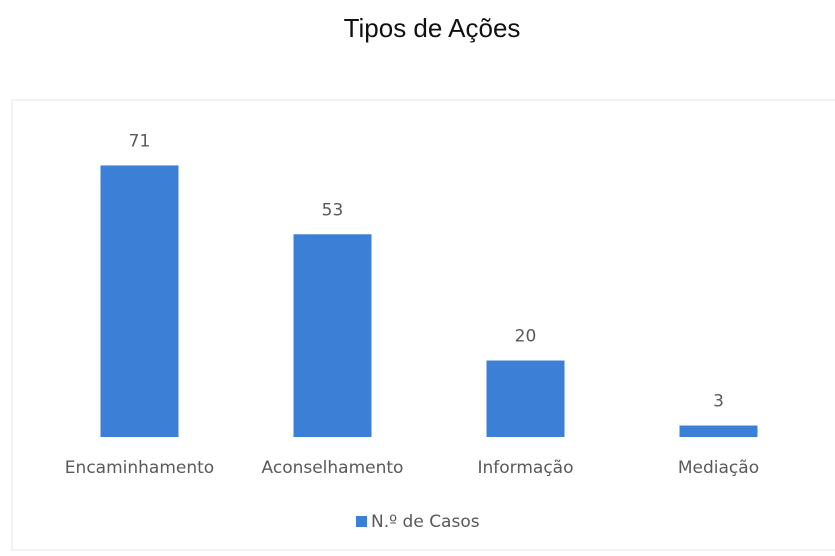  Describe the element at coordinates (432, 28) in the screenshot. I see `chart-title: Tipos de Ações` at that location.